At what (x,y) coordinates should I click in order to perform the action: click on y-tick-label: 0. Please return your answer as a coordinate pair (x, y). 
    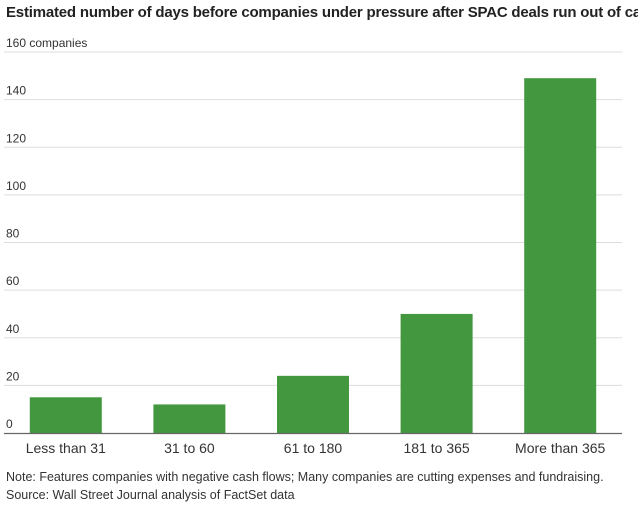
    Looking at the image, I should click on (9, 424).